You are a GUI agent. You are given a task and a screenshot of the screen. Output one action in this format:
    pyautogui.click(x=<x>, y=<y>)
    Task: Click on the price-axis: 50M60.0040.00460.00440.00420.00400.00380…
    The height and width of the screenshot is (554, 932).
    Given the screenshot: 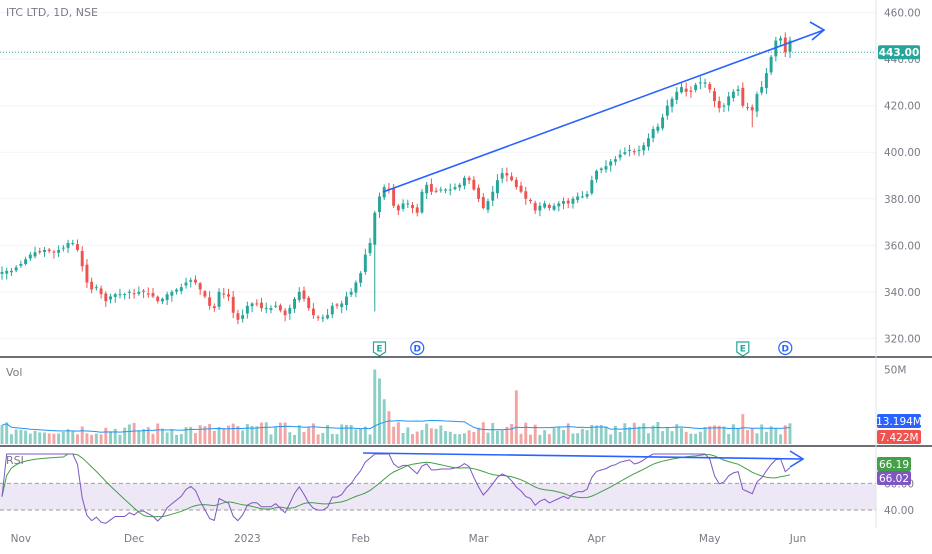 What is the action you would take?
    pyautogui.click(x=902, y=262)
    